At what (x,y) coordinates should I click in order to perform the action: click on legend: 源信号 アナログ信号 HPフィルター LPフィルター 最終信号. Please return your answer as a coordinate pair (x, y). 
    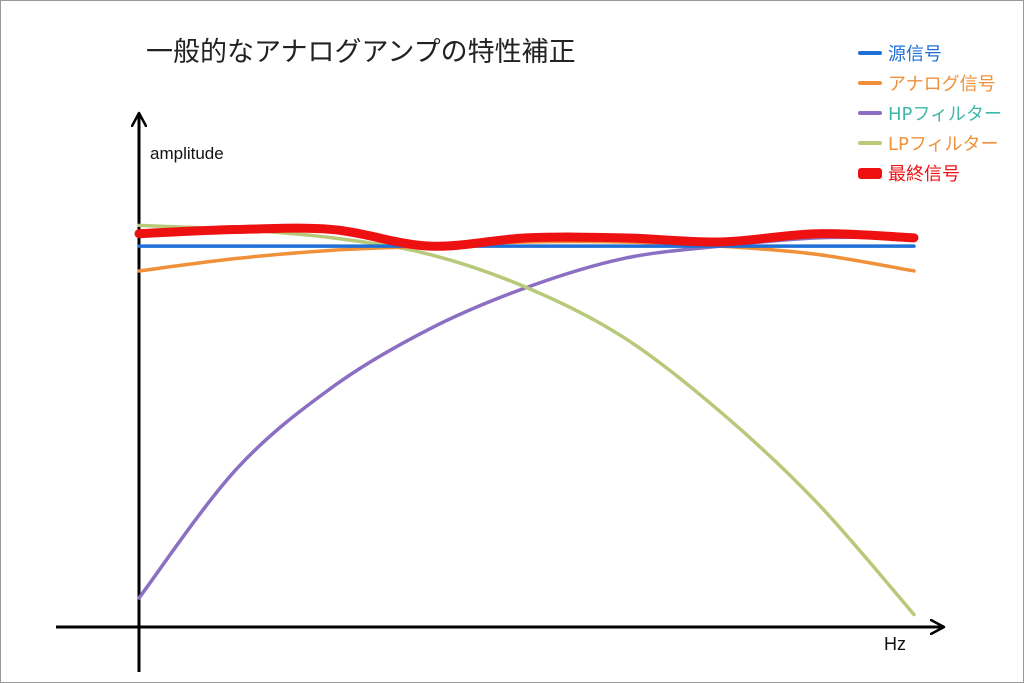
    Looking at the image, I should click on (930, 113).